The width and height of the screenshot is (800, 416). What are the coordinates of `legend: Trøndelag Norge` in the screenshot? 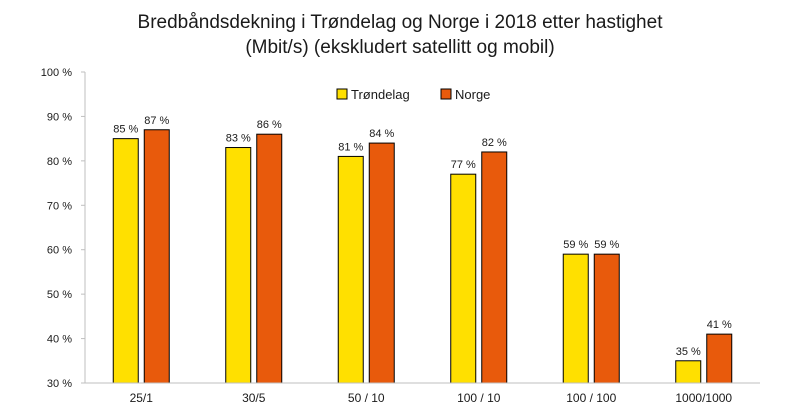 It's located at (413, 94).